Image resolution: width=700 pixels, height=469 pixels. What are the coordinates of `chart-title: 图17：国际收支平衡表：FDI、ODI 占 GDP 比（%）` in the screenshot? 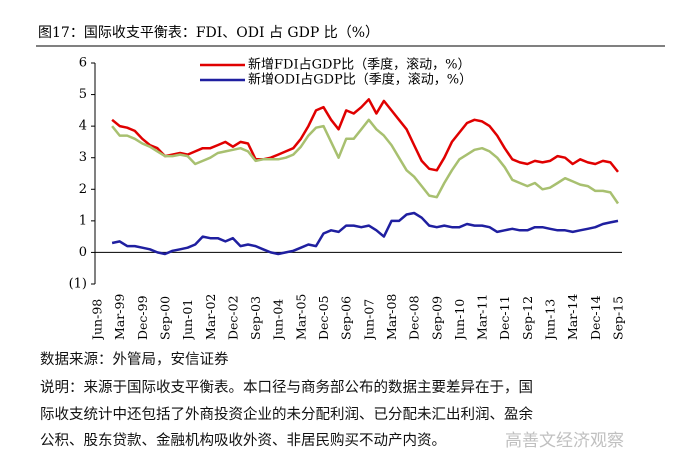 It's located at (208, 33).